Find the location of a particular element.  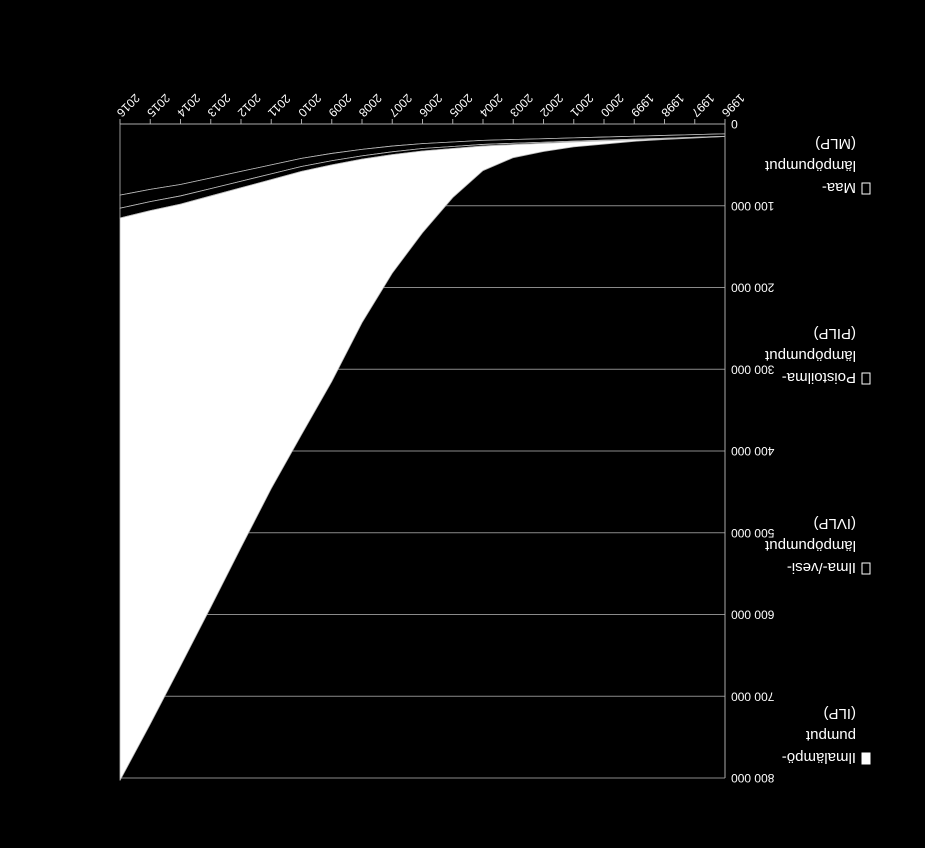

y-tick-label: 400 000 is located at coordinates (753, 451).